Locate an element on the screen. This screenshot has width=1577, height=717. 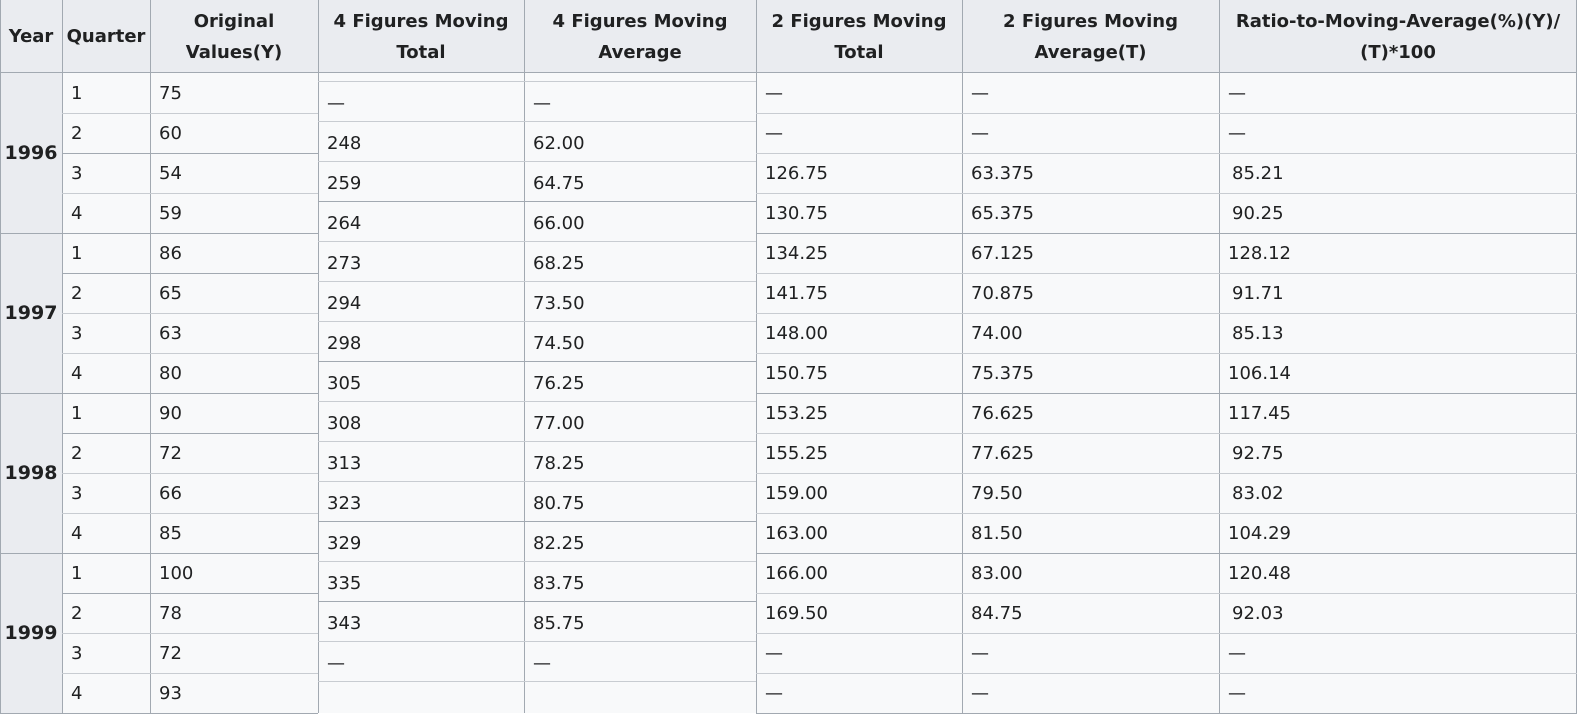
four-figure-average-cell: — is located at coordinates (542, 663).